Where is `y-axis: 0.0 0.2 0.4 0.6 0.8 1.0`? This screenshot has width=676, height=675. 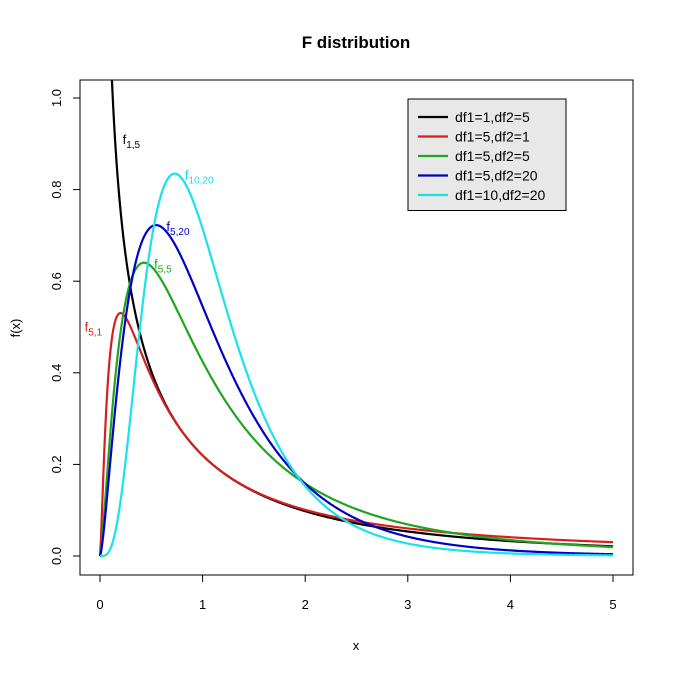 y-axis: 0.0 0.2 0.4 0.6 0.8 1.0 is located at coordinates (65, 327).